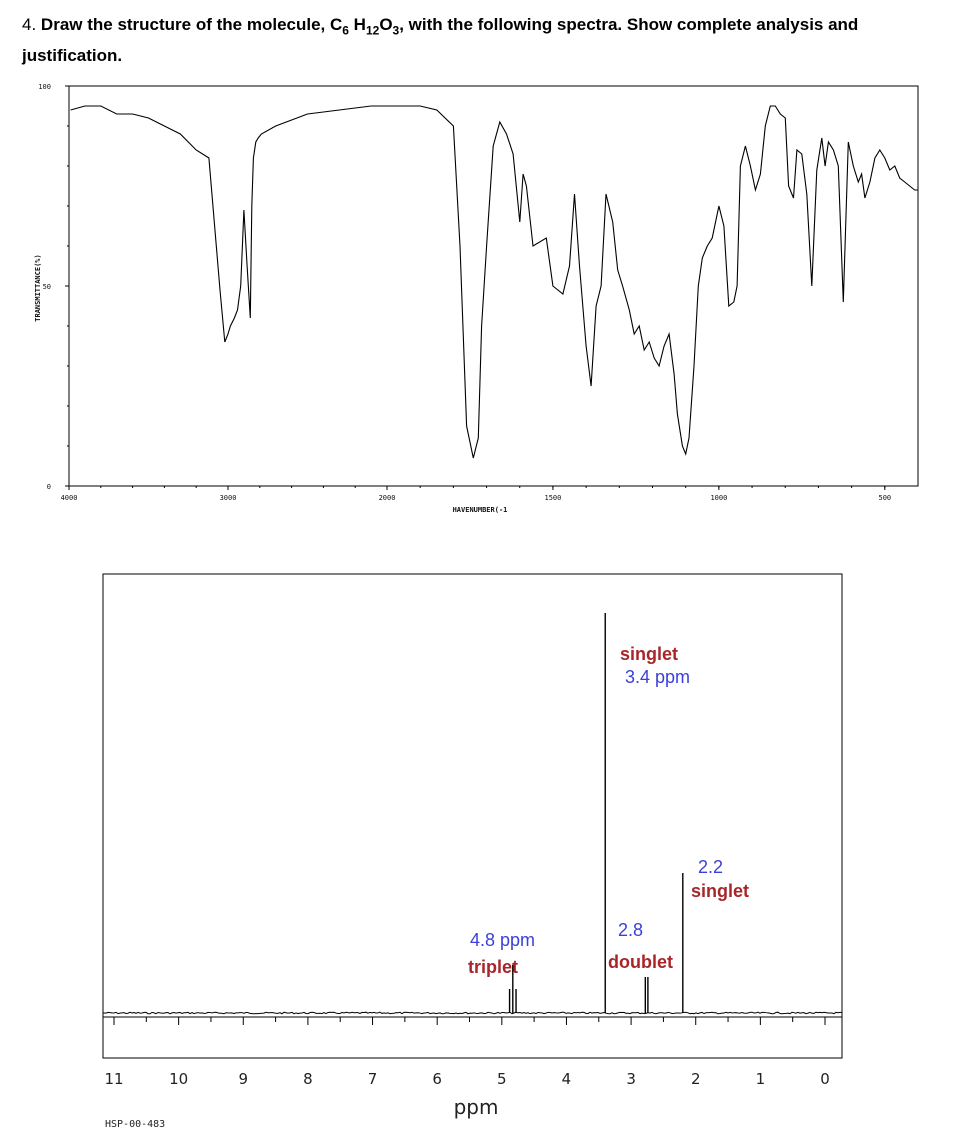  What do you see at coordinates (553, 498) in the screenshot?
I see `ir-x-tick-label: 1500` at bounding box center [553, 498].